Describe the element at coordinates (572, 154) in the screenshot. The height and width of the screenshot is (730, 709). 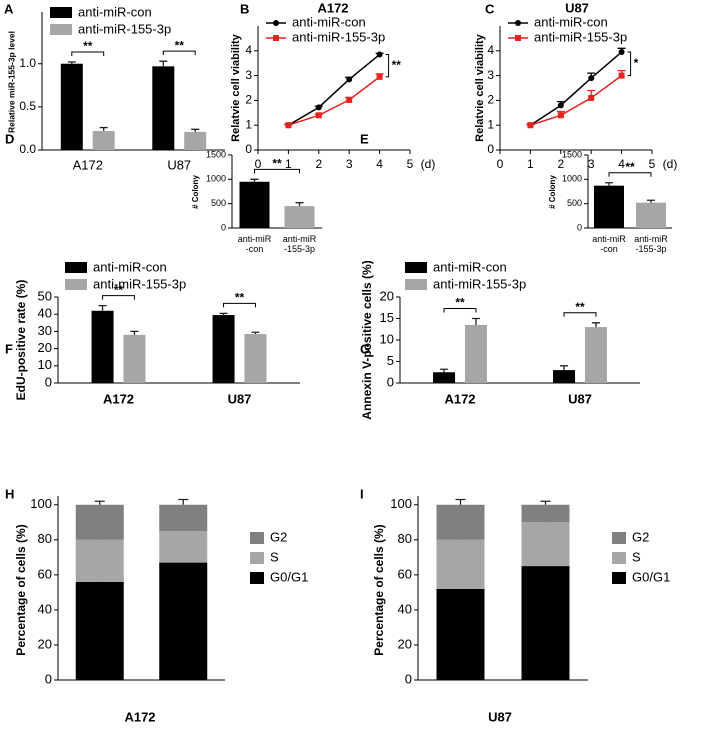
I see `y-tick-label: 1500` at that location.